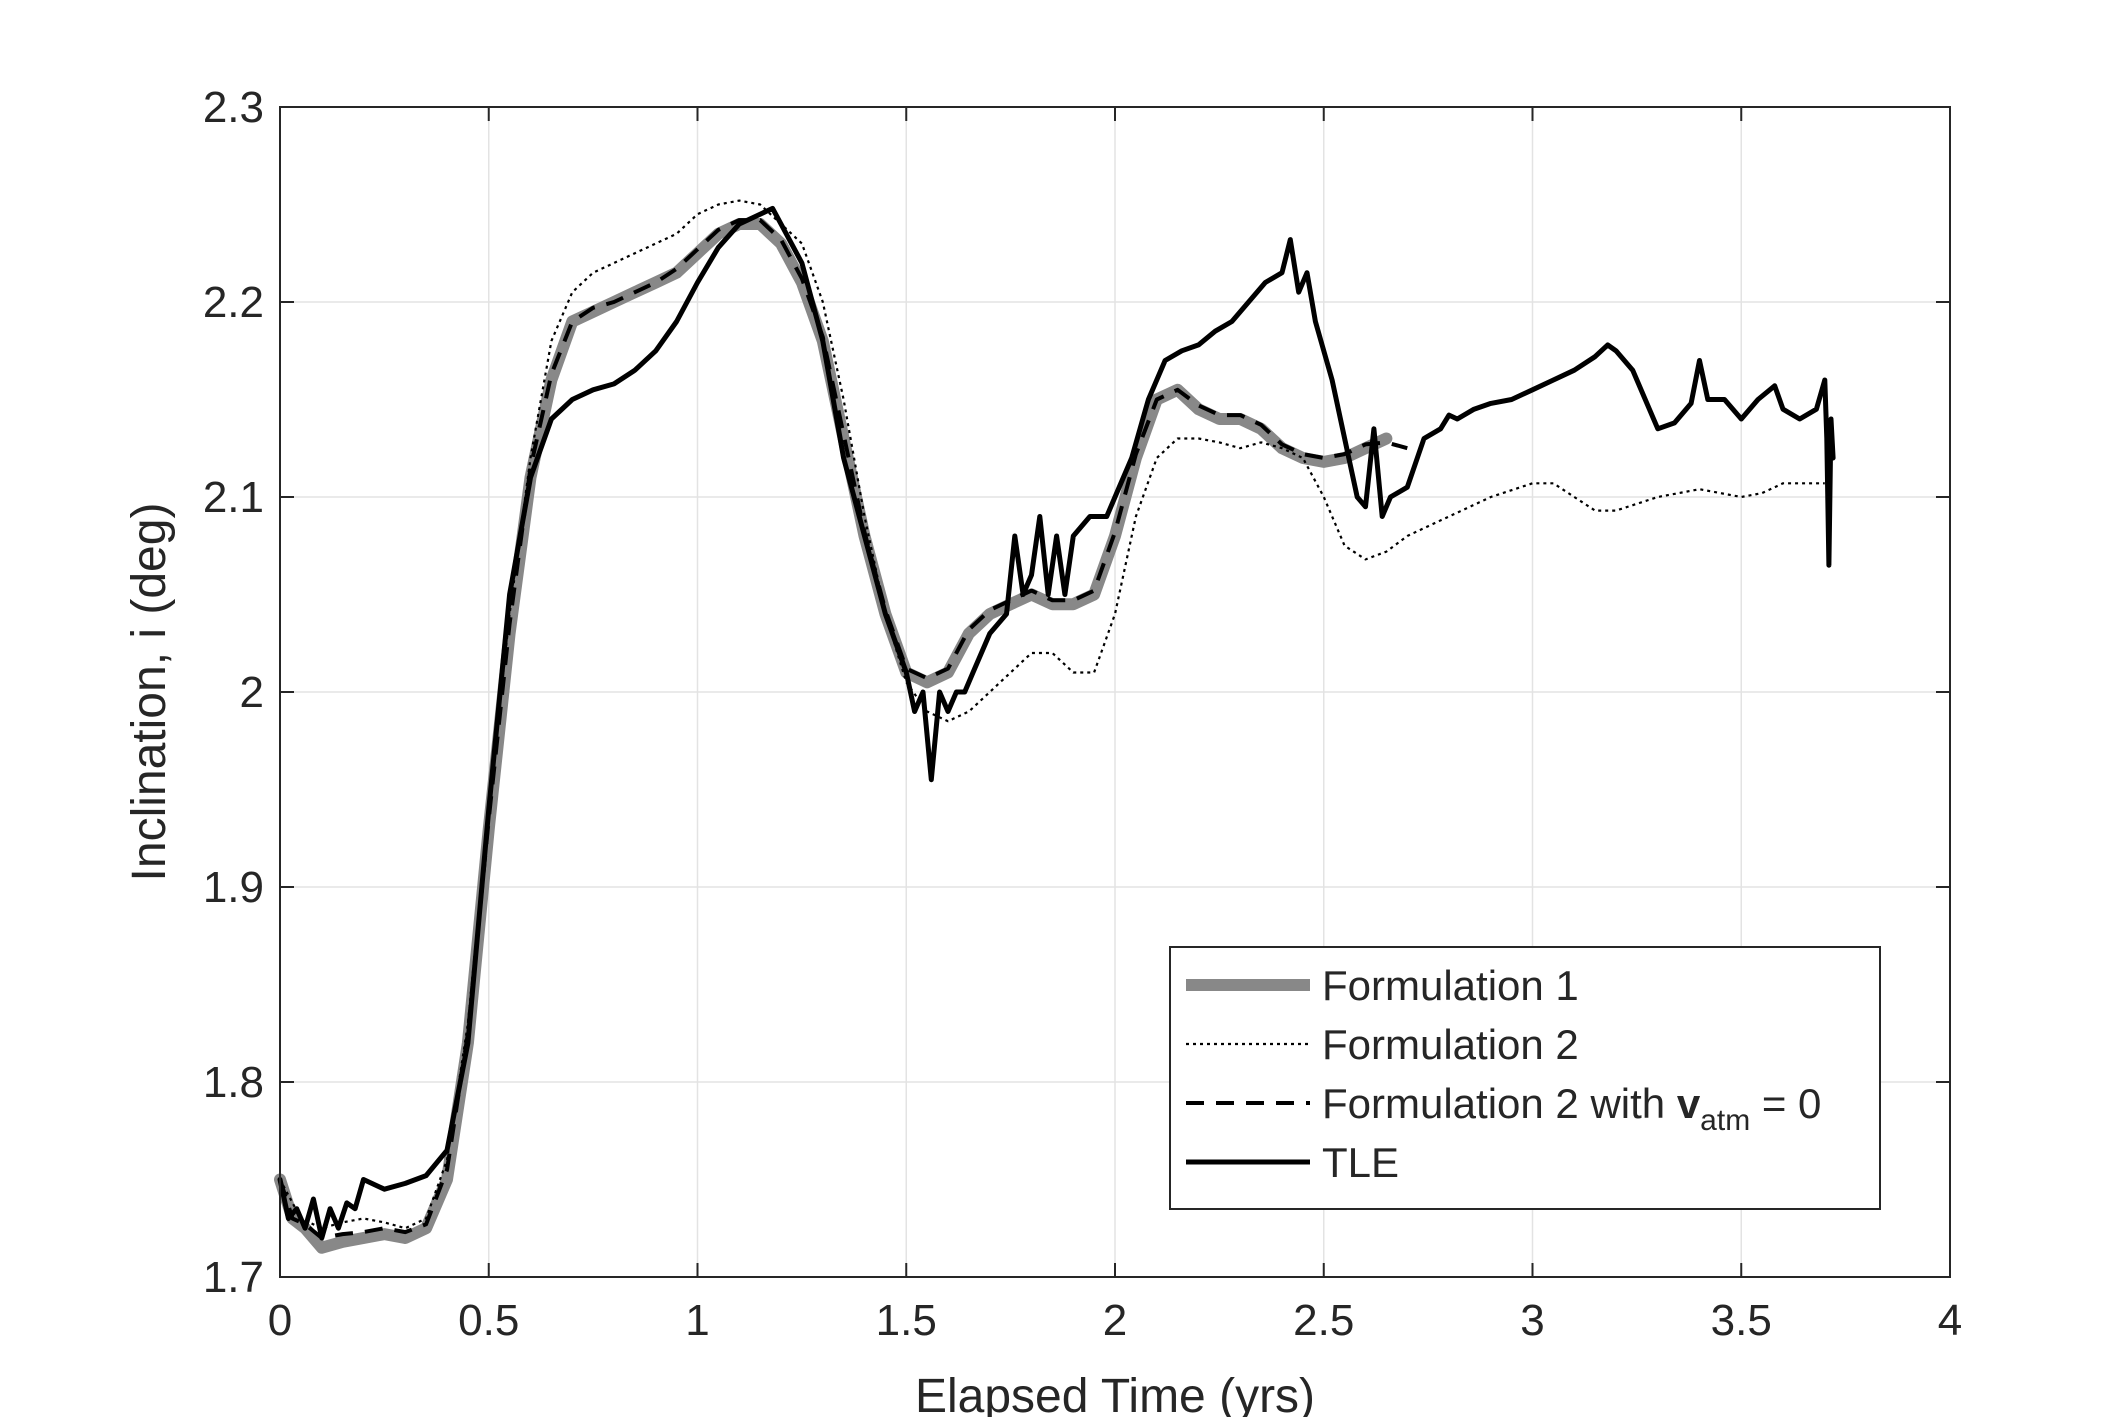 The image size is (2126, 1422). What do you see at coordinates (252, 692) in the screenshot?
I see `y-tick-label: 2` at bounding box center [252, 692].